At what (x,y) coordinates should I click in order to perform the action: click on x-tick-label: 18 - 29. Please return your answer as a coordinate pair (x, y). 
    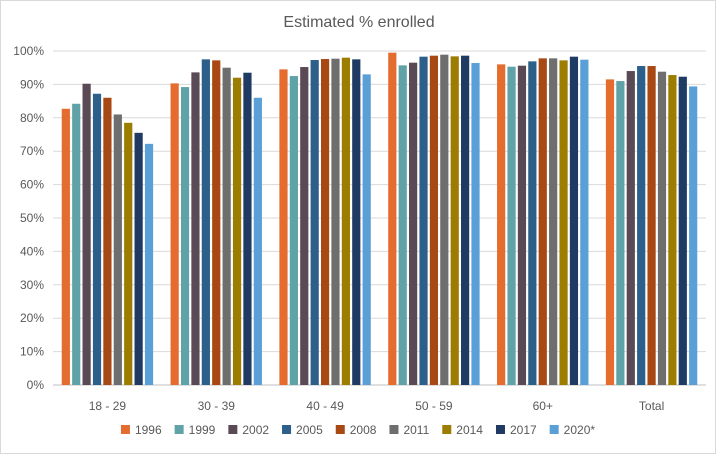
    Looking at the image, I should click on (108, 406).